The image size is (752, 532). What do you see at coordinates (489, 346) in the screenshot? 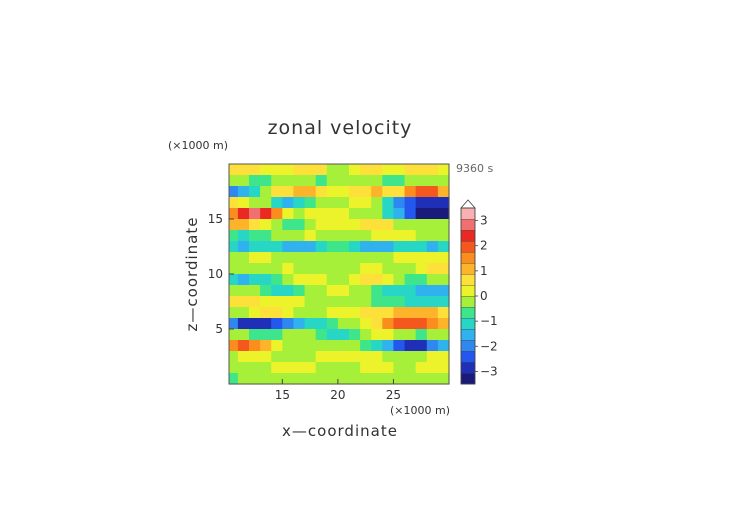
I see `colorbar-tick-label: −2` at bounding box center [489, 346].